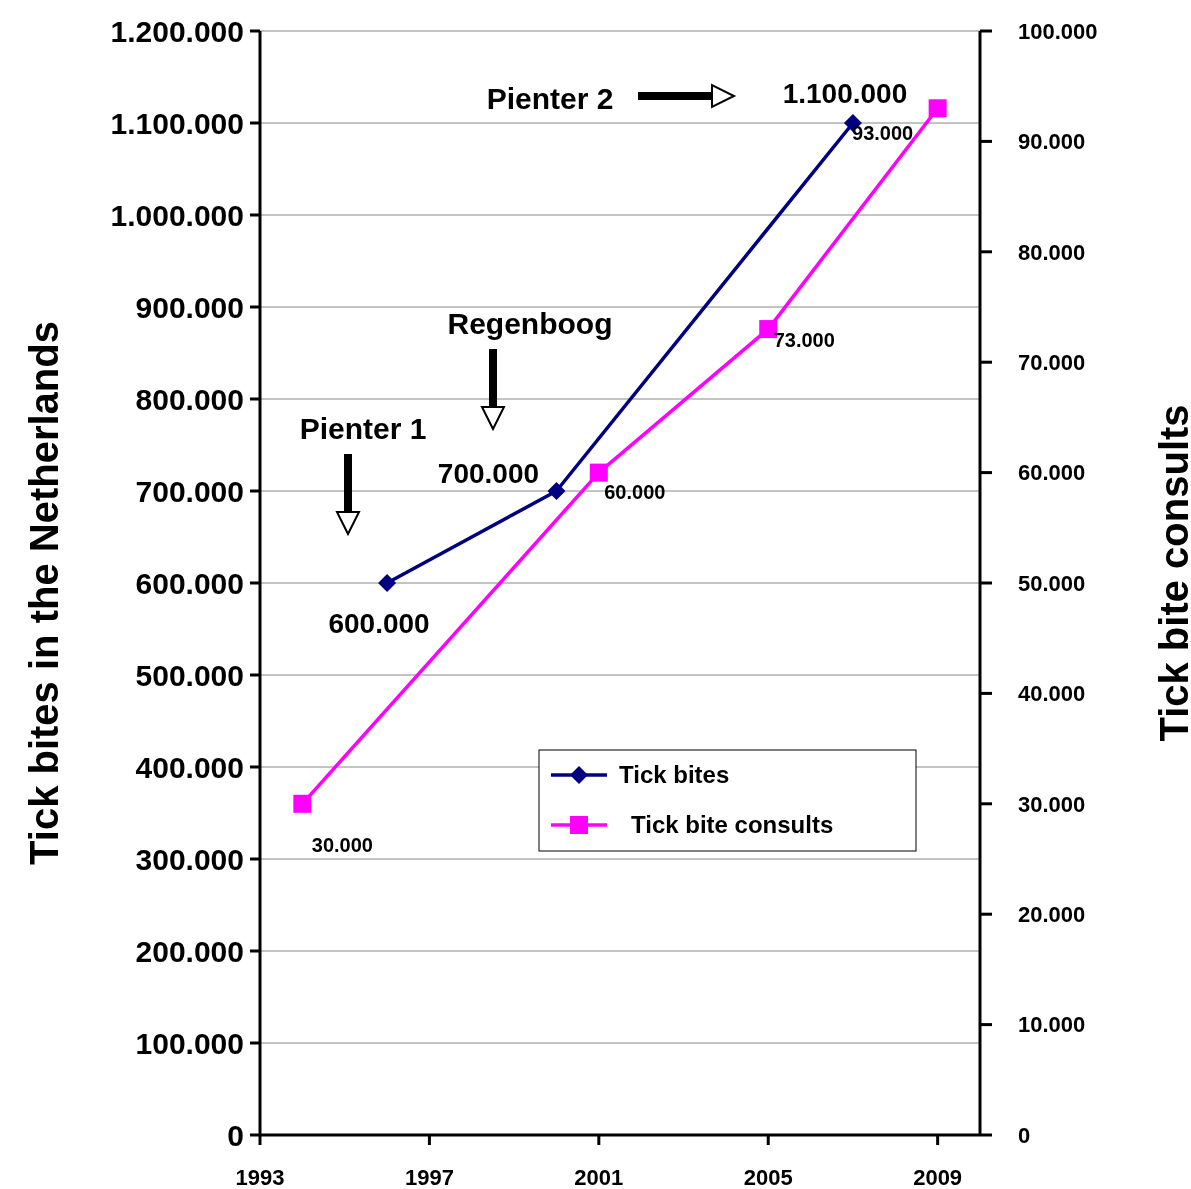 The width and height of the screenshot is (1191, 1189). What do you see at coordinates (189, 491) in the screenshot?
I see `y-tick-label: 700.000` at bounding box center [189, 491].